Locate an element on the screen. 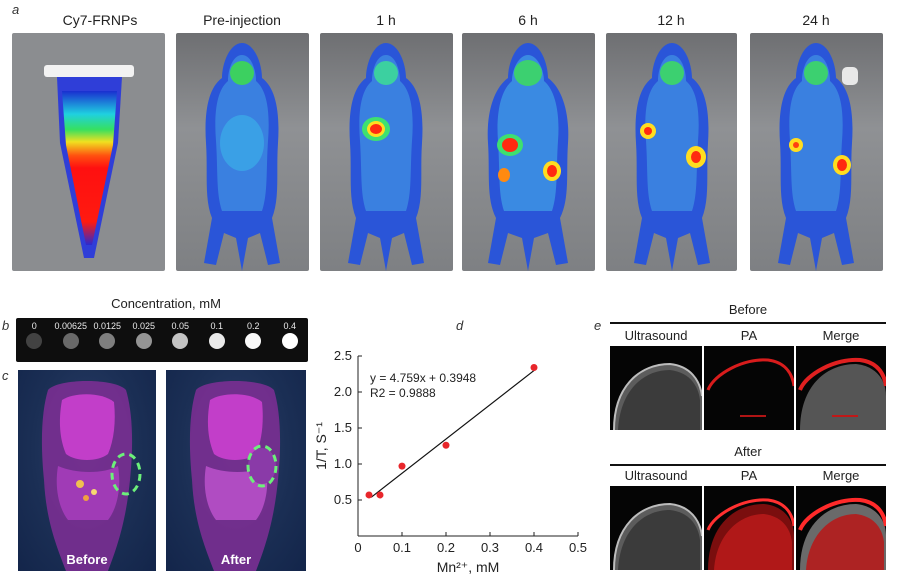 Image resolution: width=900 pixels, height=577 pixels. y-tick-label: 1.5 is located at coordinates (343, 427).